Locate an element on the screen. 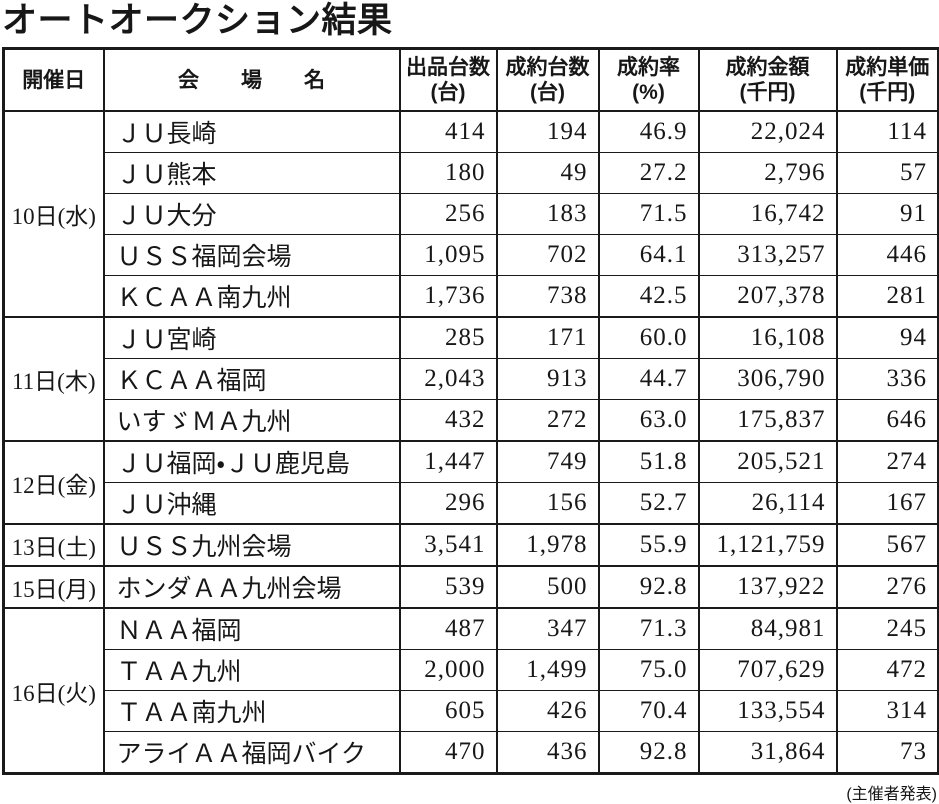  amount-cell: 84,981 is located at coordinates (767, 629).